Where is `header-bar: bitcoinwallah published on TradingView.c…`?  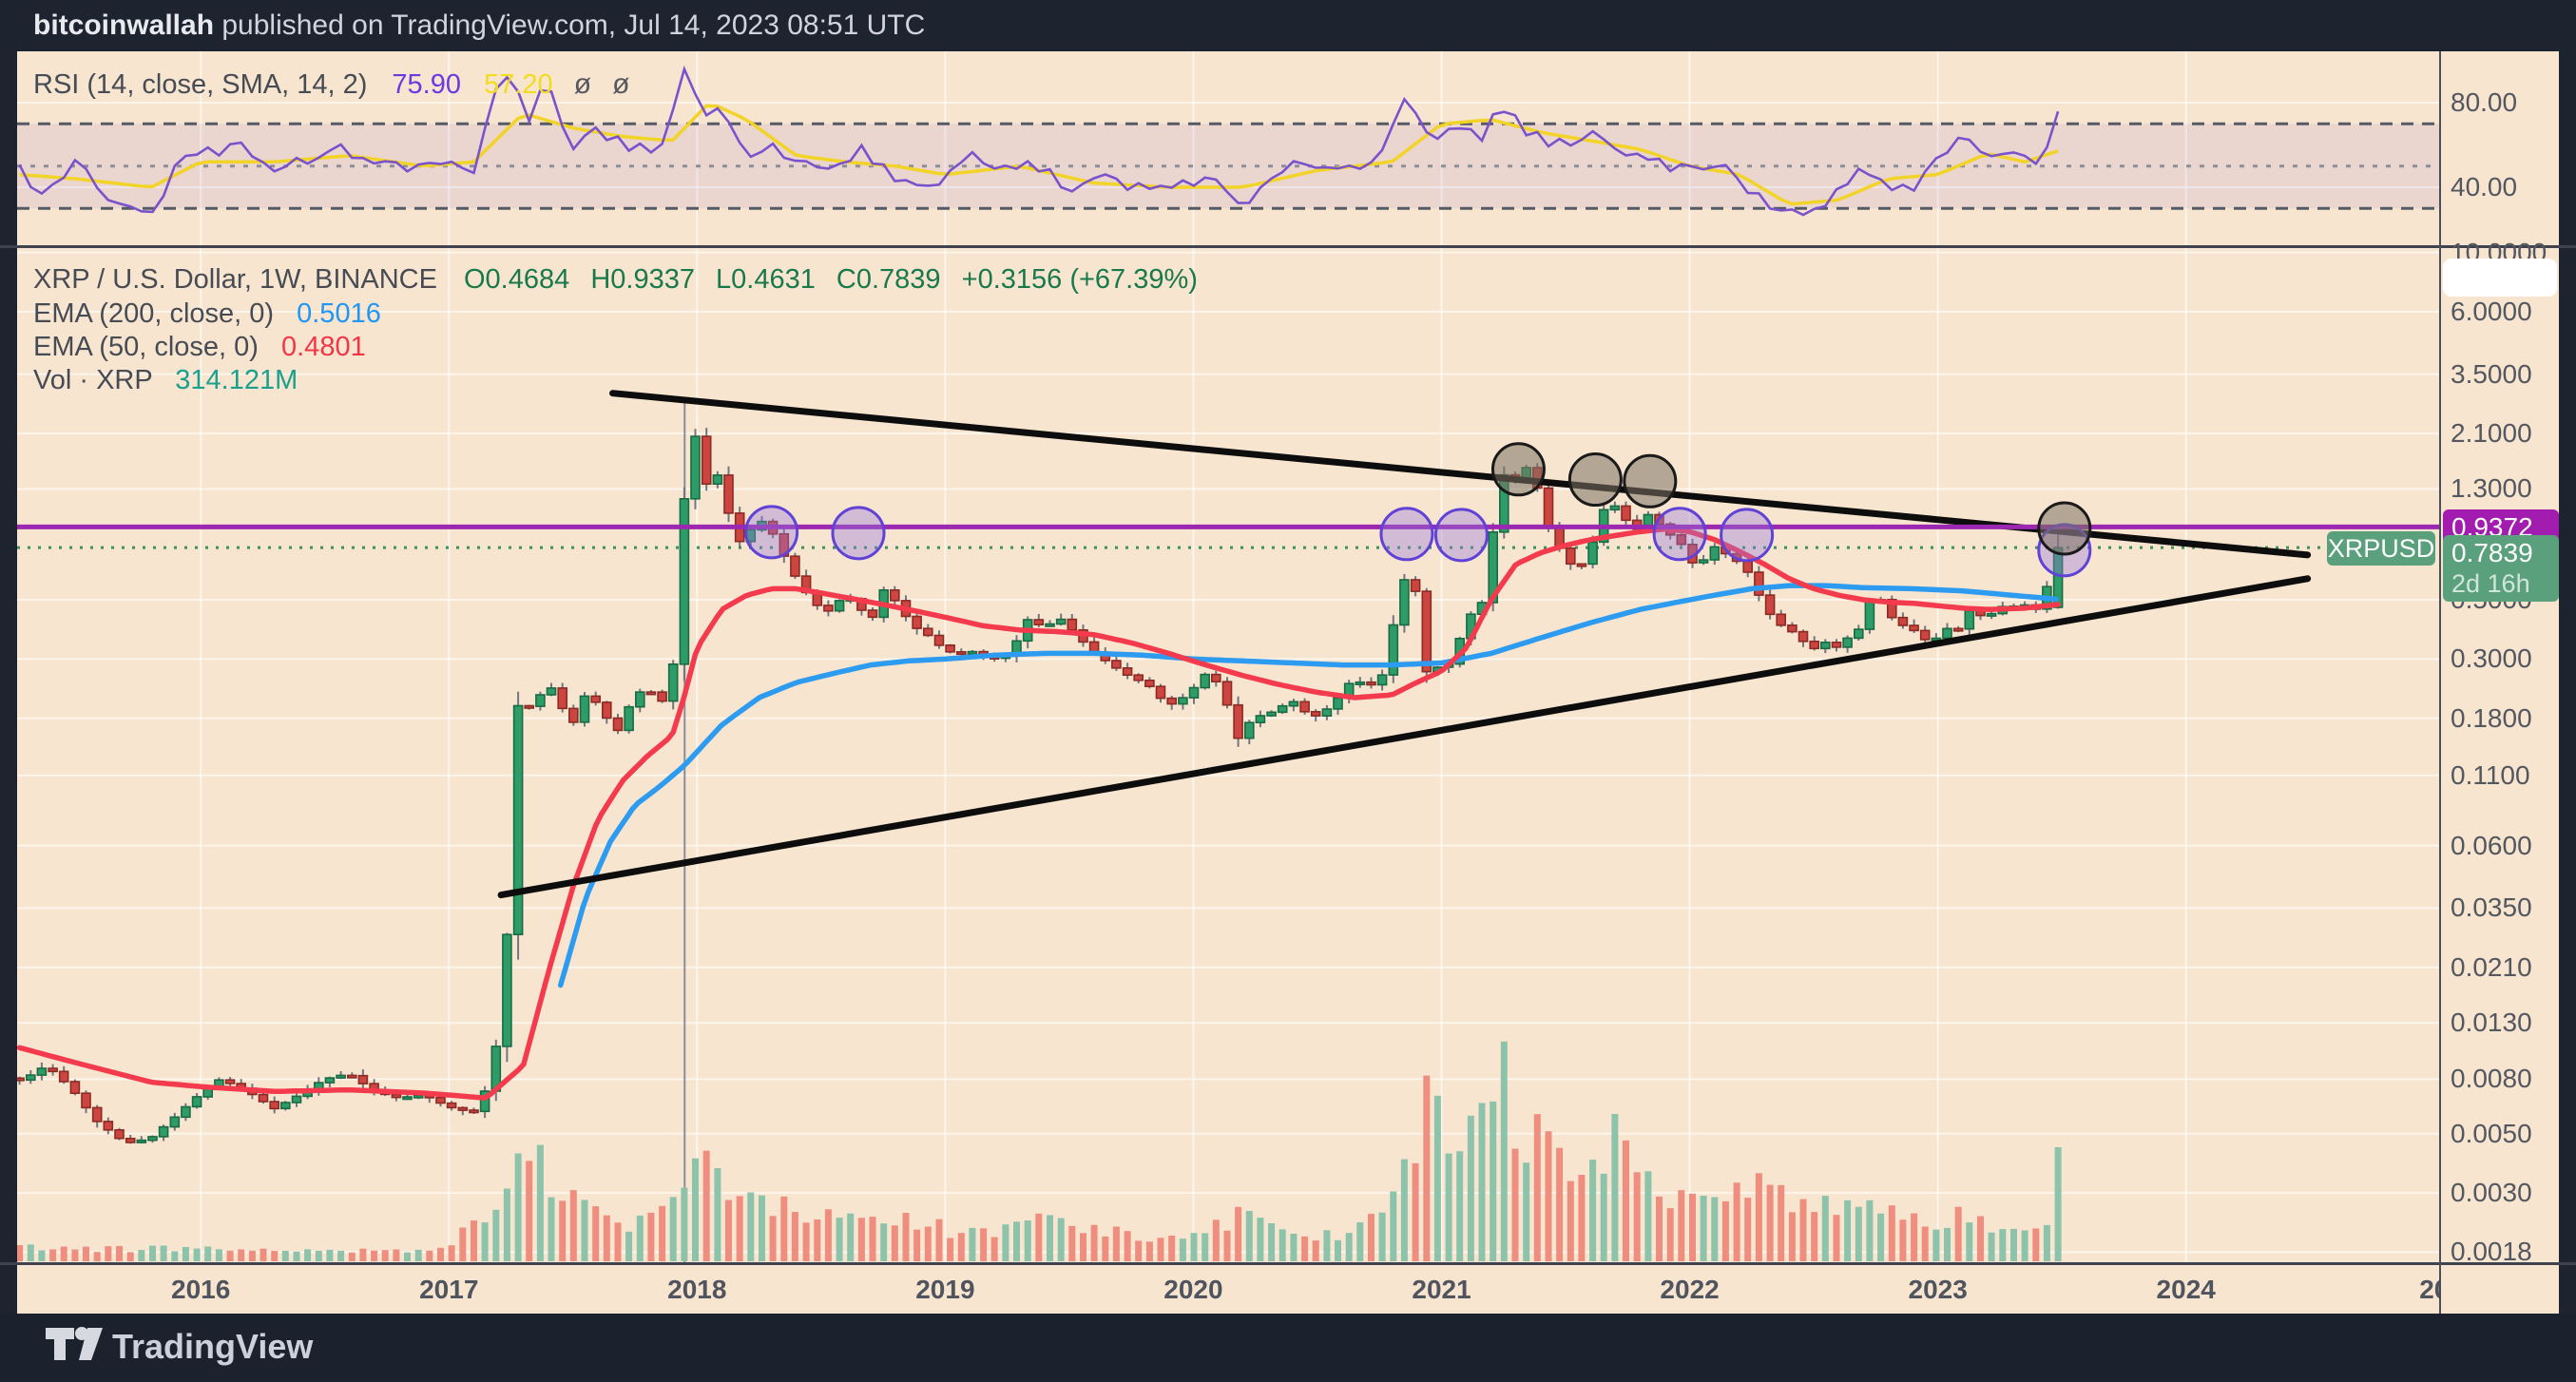 header-bar: bitcoinwallah published on TradingView.c… is located at coordinates (1288, 25).